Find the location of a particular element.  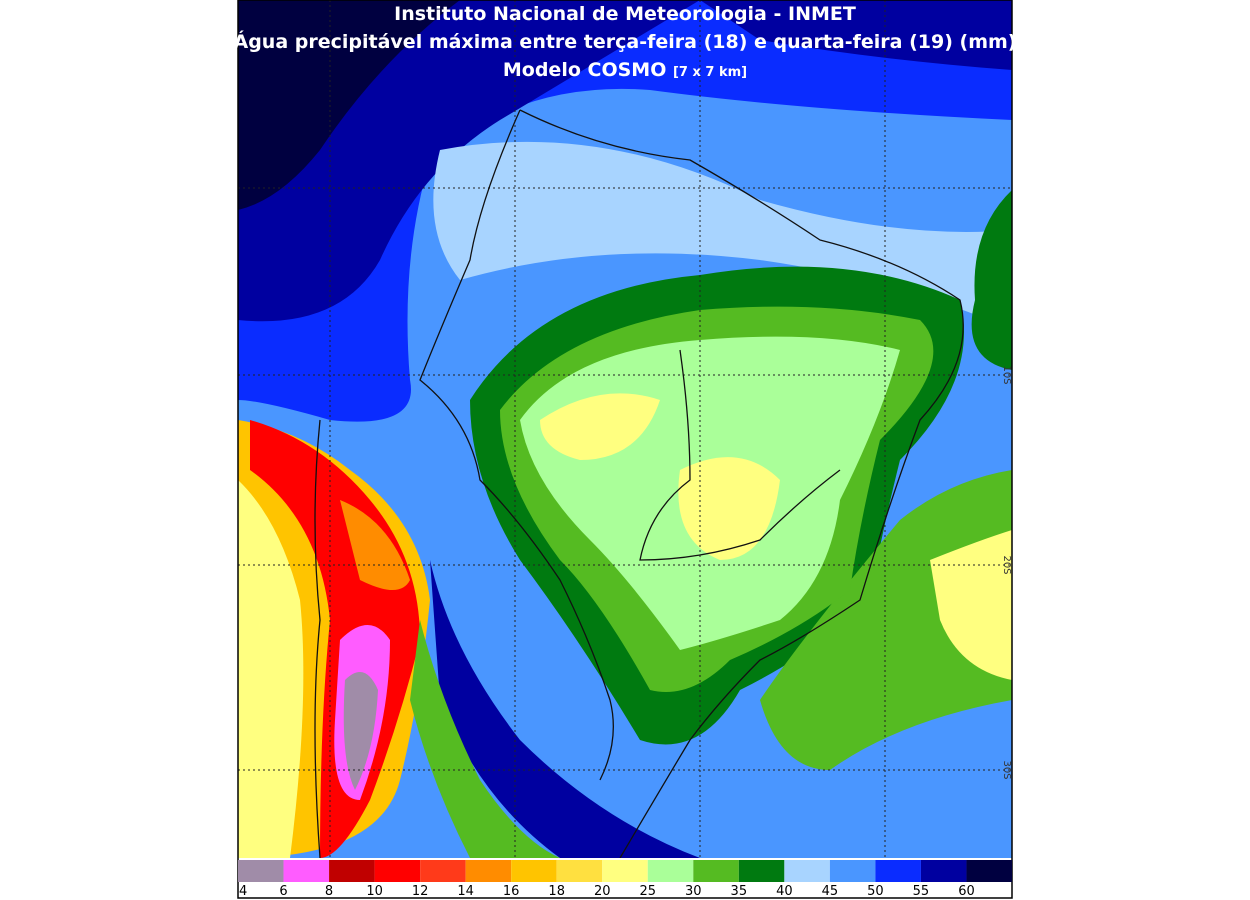

colorbar-label: 25 is located at coordinates (647, 891).